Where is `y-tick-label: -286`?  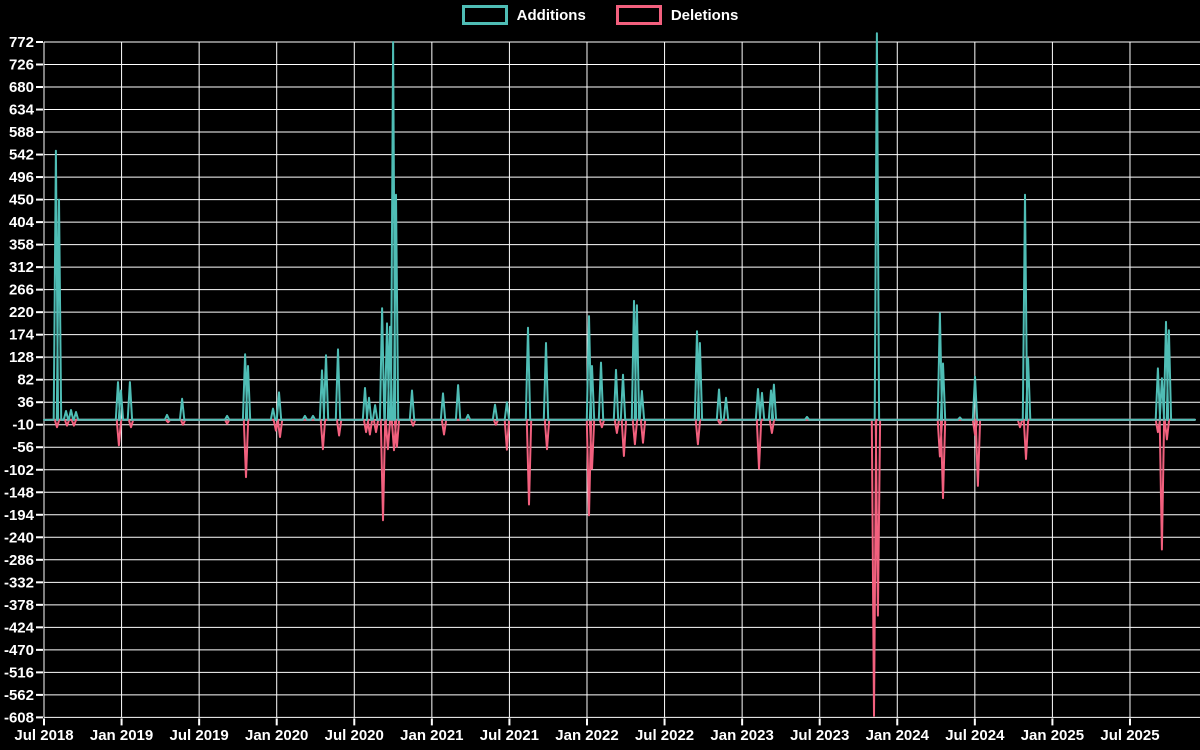
y-tick-label: -286 is located at coordinates (19, 560).